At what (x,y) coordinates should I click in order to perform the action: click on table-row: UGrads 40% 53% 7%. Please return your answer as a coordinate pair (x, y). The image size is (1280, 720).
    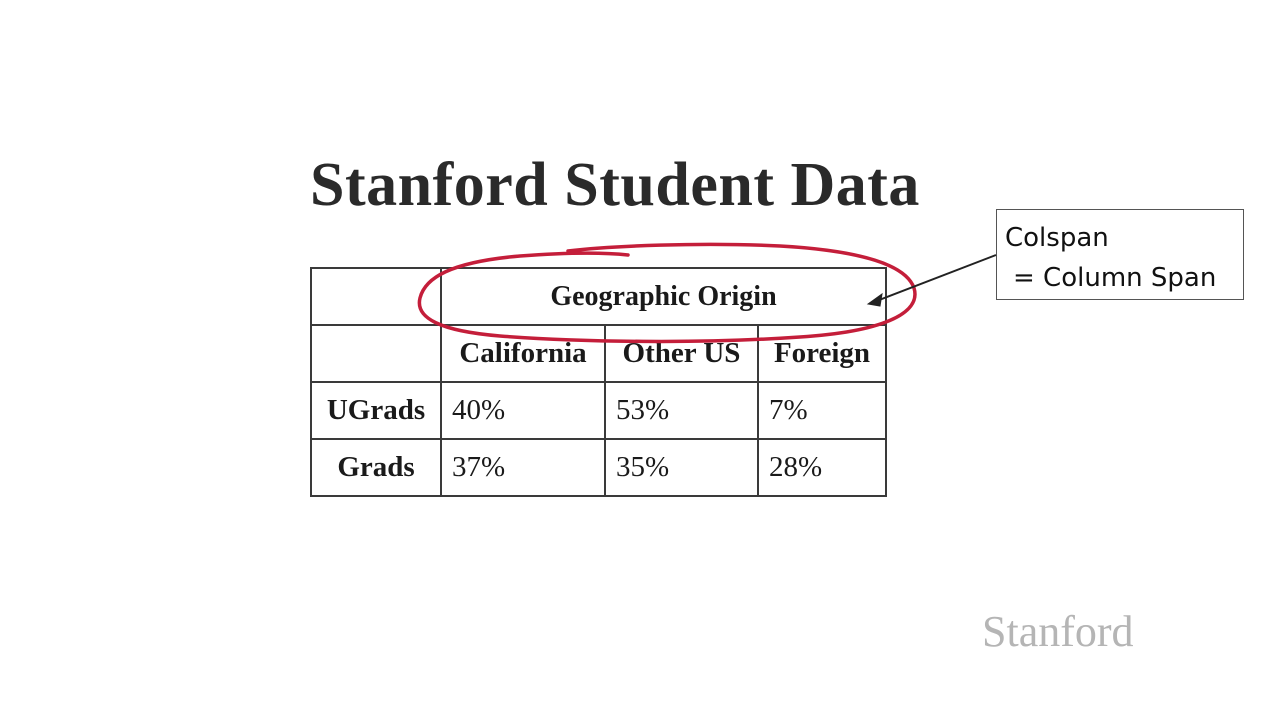
    Looking at the image, I should click on (598, 410).